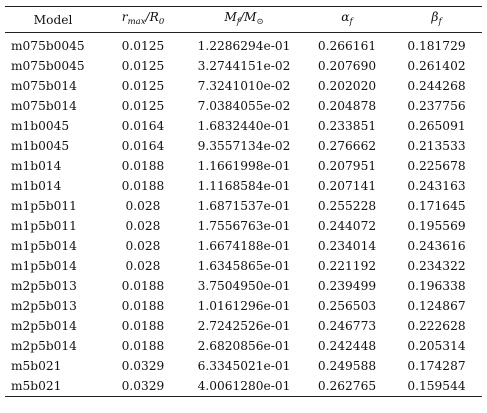 The image size is (487, 413). What do you see at coordinates (436, 306) in the screenshot?
I see `cell-beta-f: 0.124867` at bounding box center [436, 306].